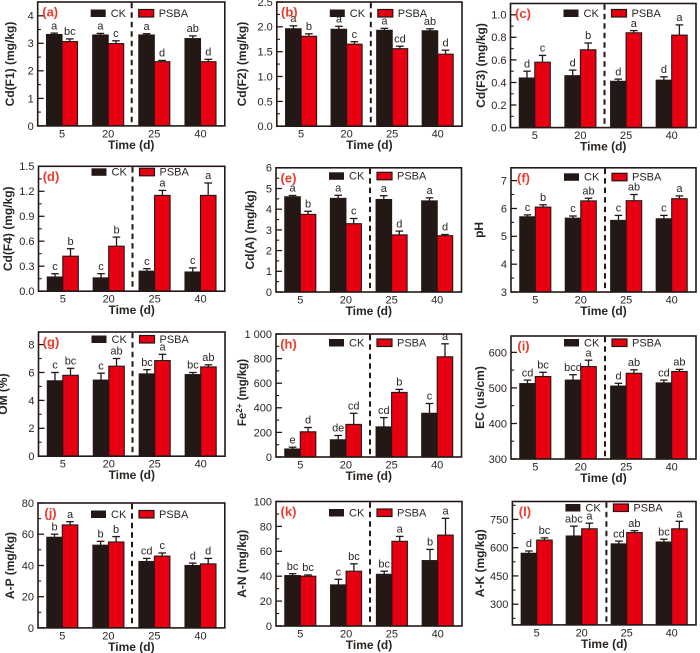 This screenshot has height=653, width=700. Describe the element at coordinates (8, 228) in the screenshot. I see `svg-text: Cd(F4) (mg/kg)` at that location.